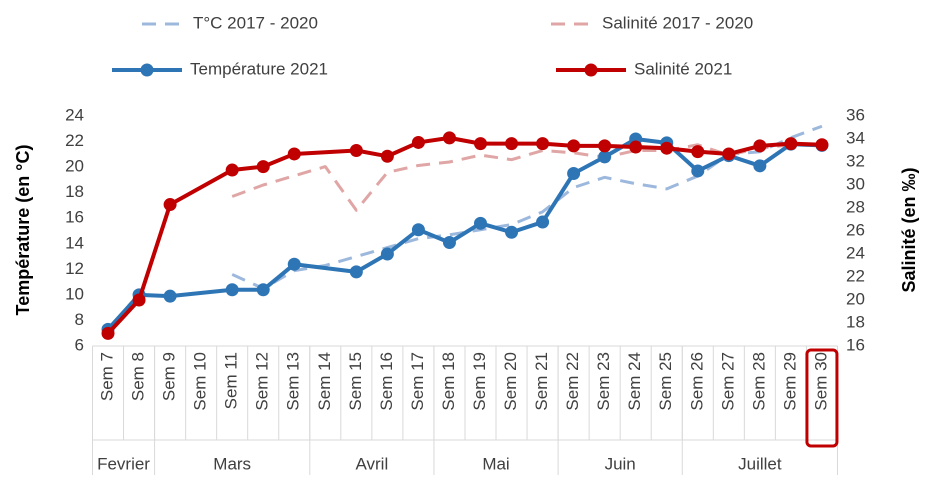  Describe the element at coordinates (479, 381) in the screenshot. I see `x-tick-label: Sem 19` at that location.